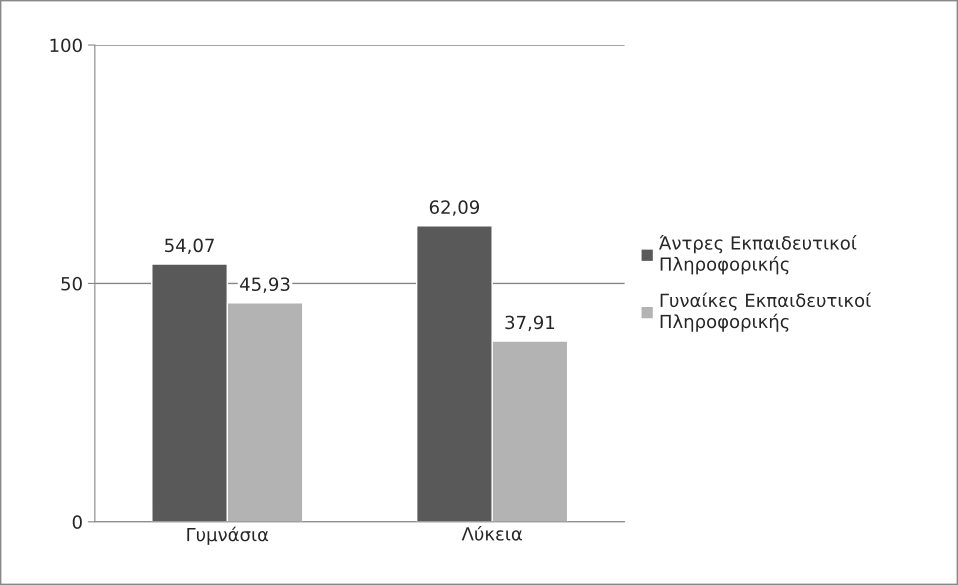  I want to click on y-tick-label: 100, so click(66, 45).